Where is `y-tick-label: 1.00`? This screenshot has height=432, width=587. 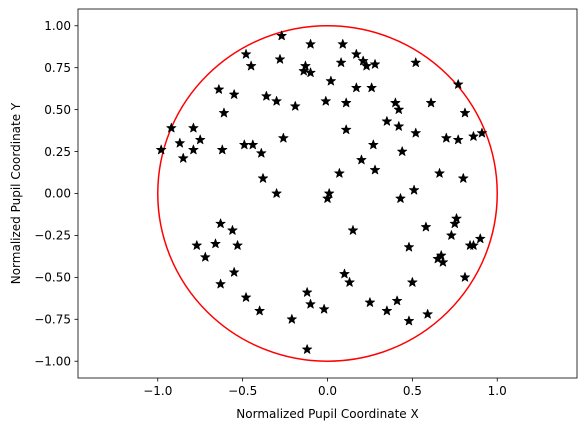 y-tick-label: 1.00 is located at coordinates (57, 26).